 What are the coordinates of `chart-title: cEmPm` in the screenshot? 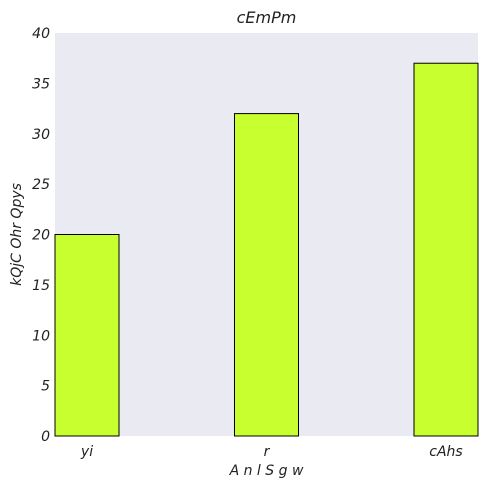 It's located at (267, 17).